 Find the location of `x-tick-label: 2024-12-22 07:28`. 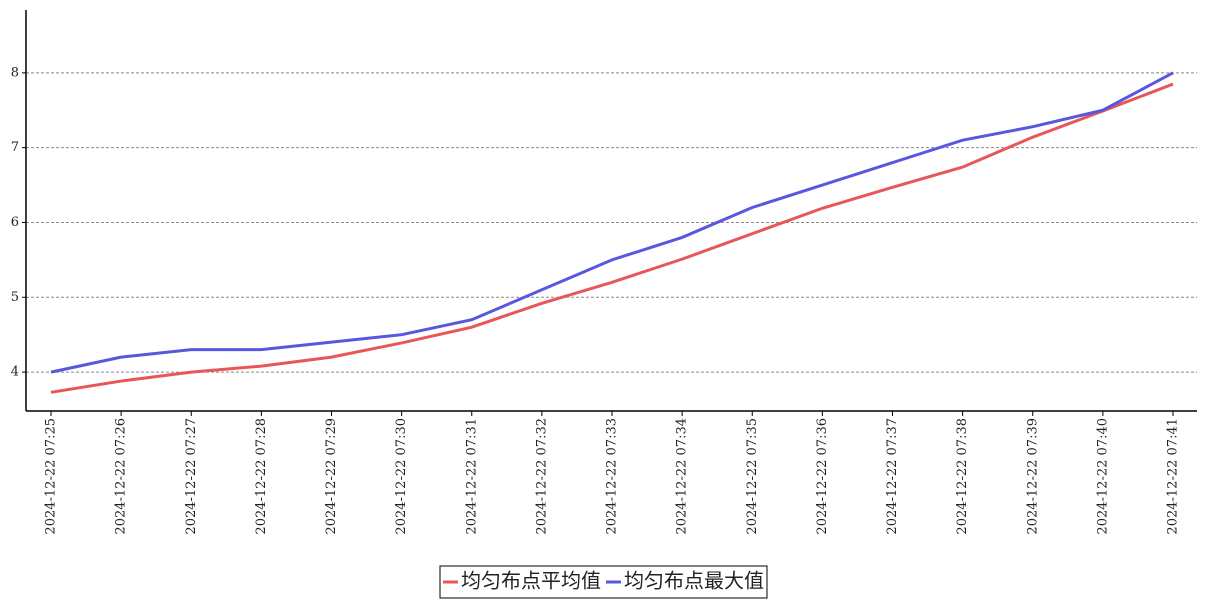

x-tick-label: 2024-12-22 07:28 is located at coordinates (261, 476).